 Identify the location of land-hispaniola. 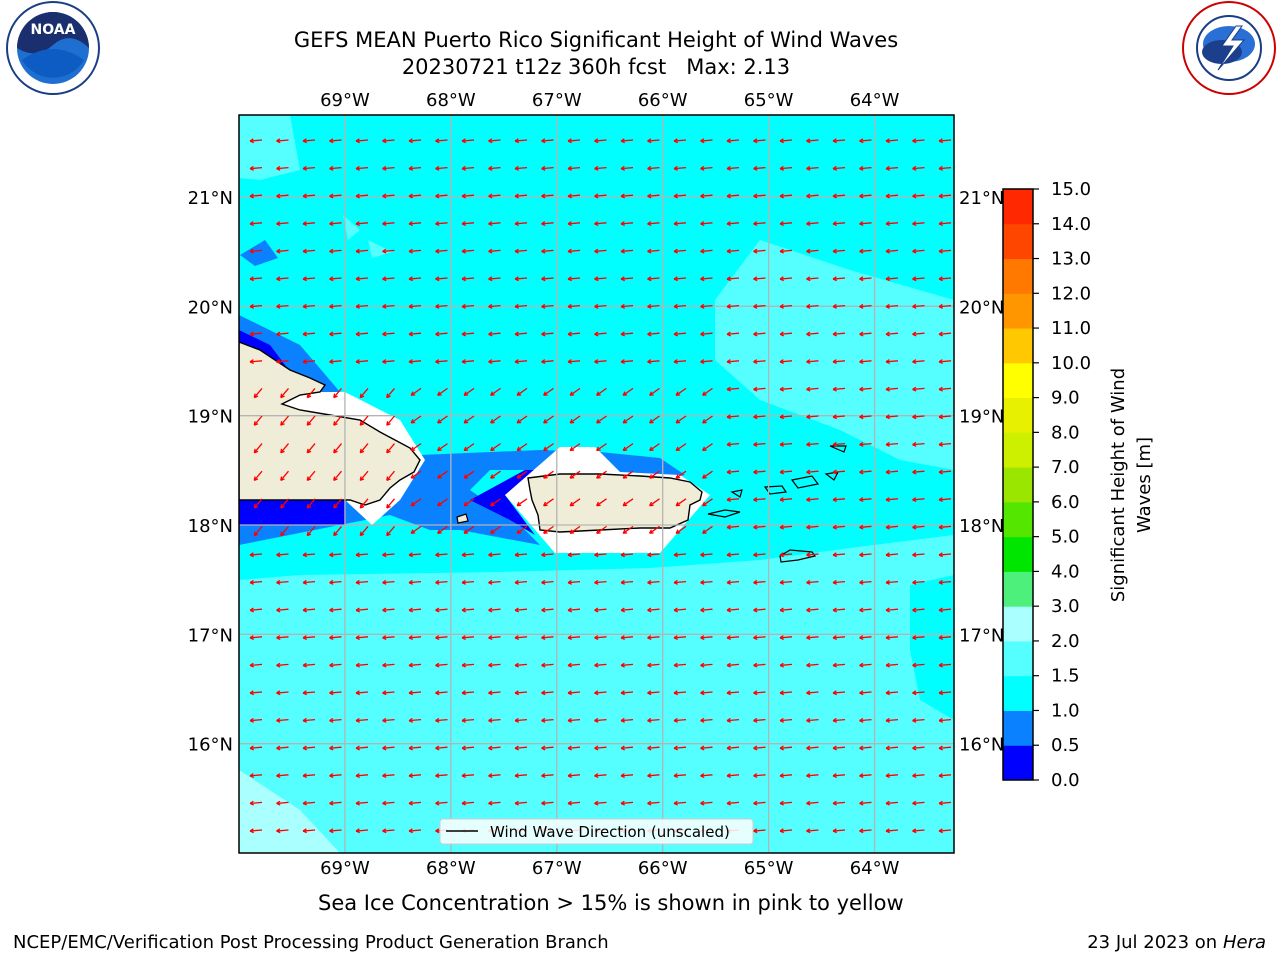
(330, 423).